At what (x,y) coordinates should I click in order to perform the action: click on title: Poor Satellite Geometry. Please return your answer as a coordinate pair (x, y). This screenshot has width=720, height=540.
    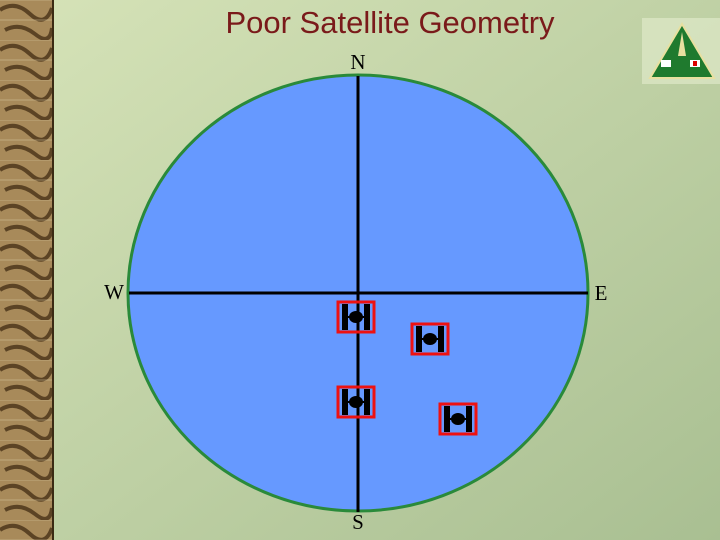
    Looking at the image, I should click on (390, 22).